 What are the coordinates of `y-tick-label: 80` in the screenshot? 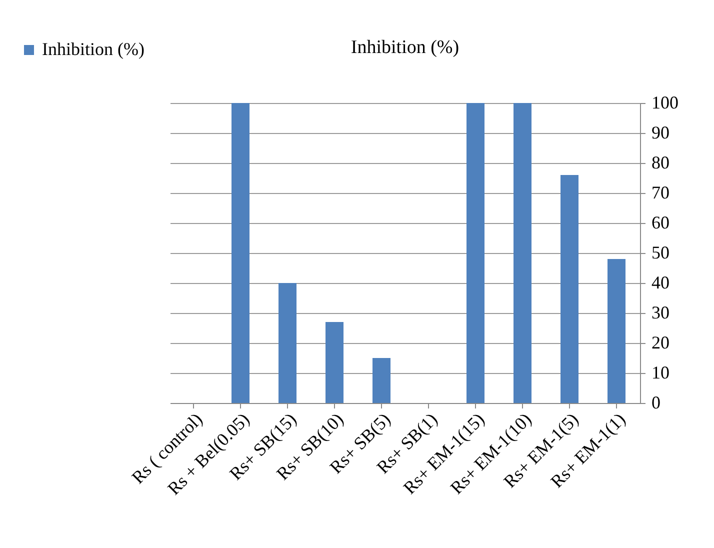 It's located at (661, 162).